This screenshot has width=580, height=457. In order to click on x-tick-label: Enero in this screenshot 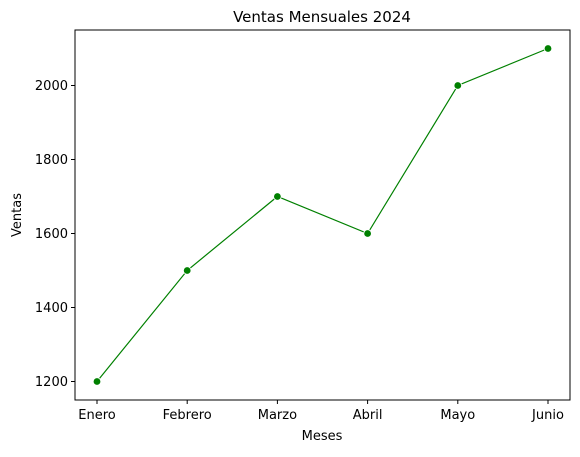, I will do `click(97, 415)`.